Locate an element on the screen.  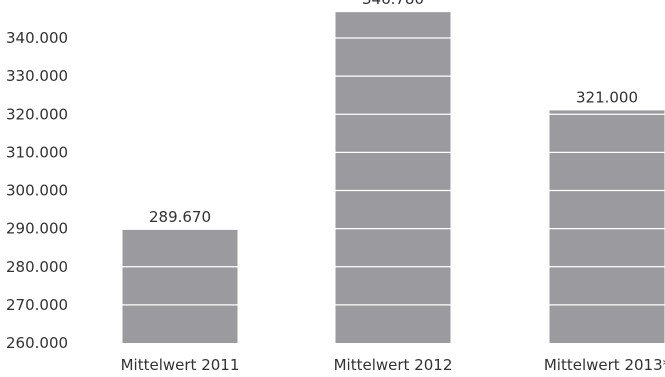
y-tick-label: 300.000 is located at coordinates (37, 191).